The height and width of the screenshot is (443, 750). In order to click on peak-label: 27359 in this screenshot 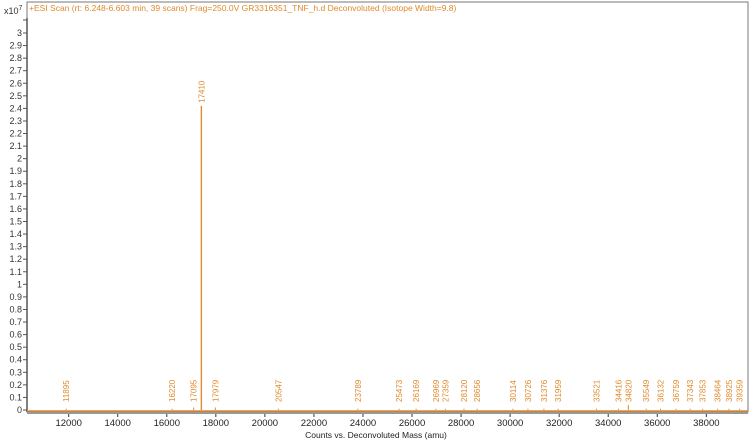, I will do `click(445, 390)`.